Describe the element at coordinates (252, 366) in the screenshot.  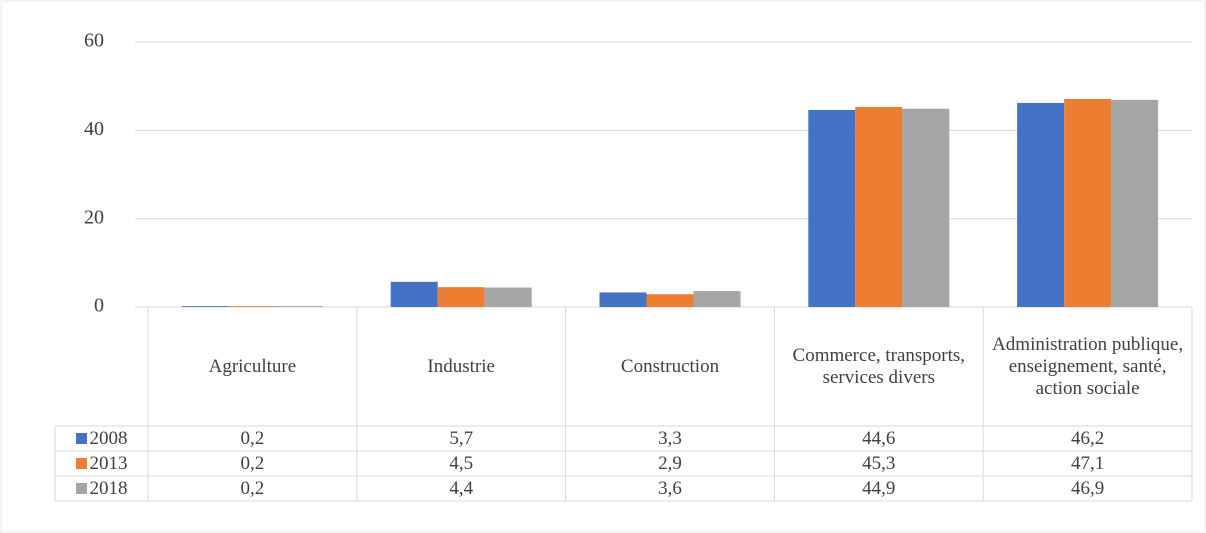
I see `category-label: Agriculture` at that location.